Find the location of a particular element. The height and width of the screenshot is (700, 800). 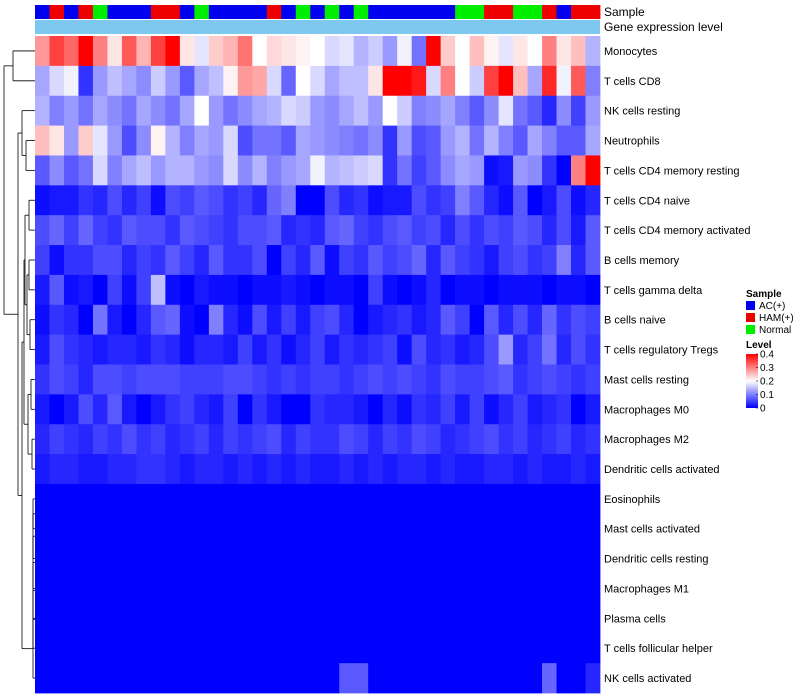

sample-cell-ac is located at coordinates (405, 12).